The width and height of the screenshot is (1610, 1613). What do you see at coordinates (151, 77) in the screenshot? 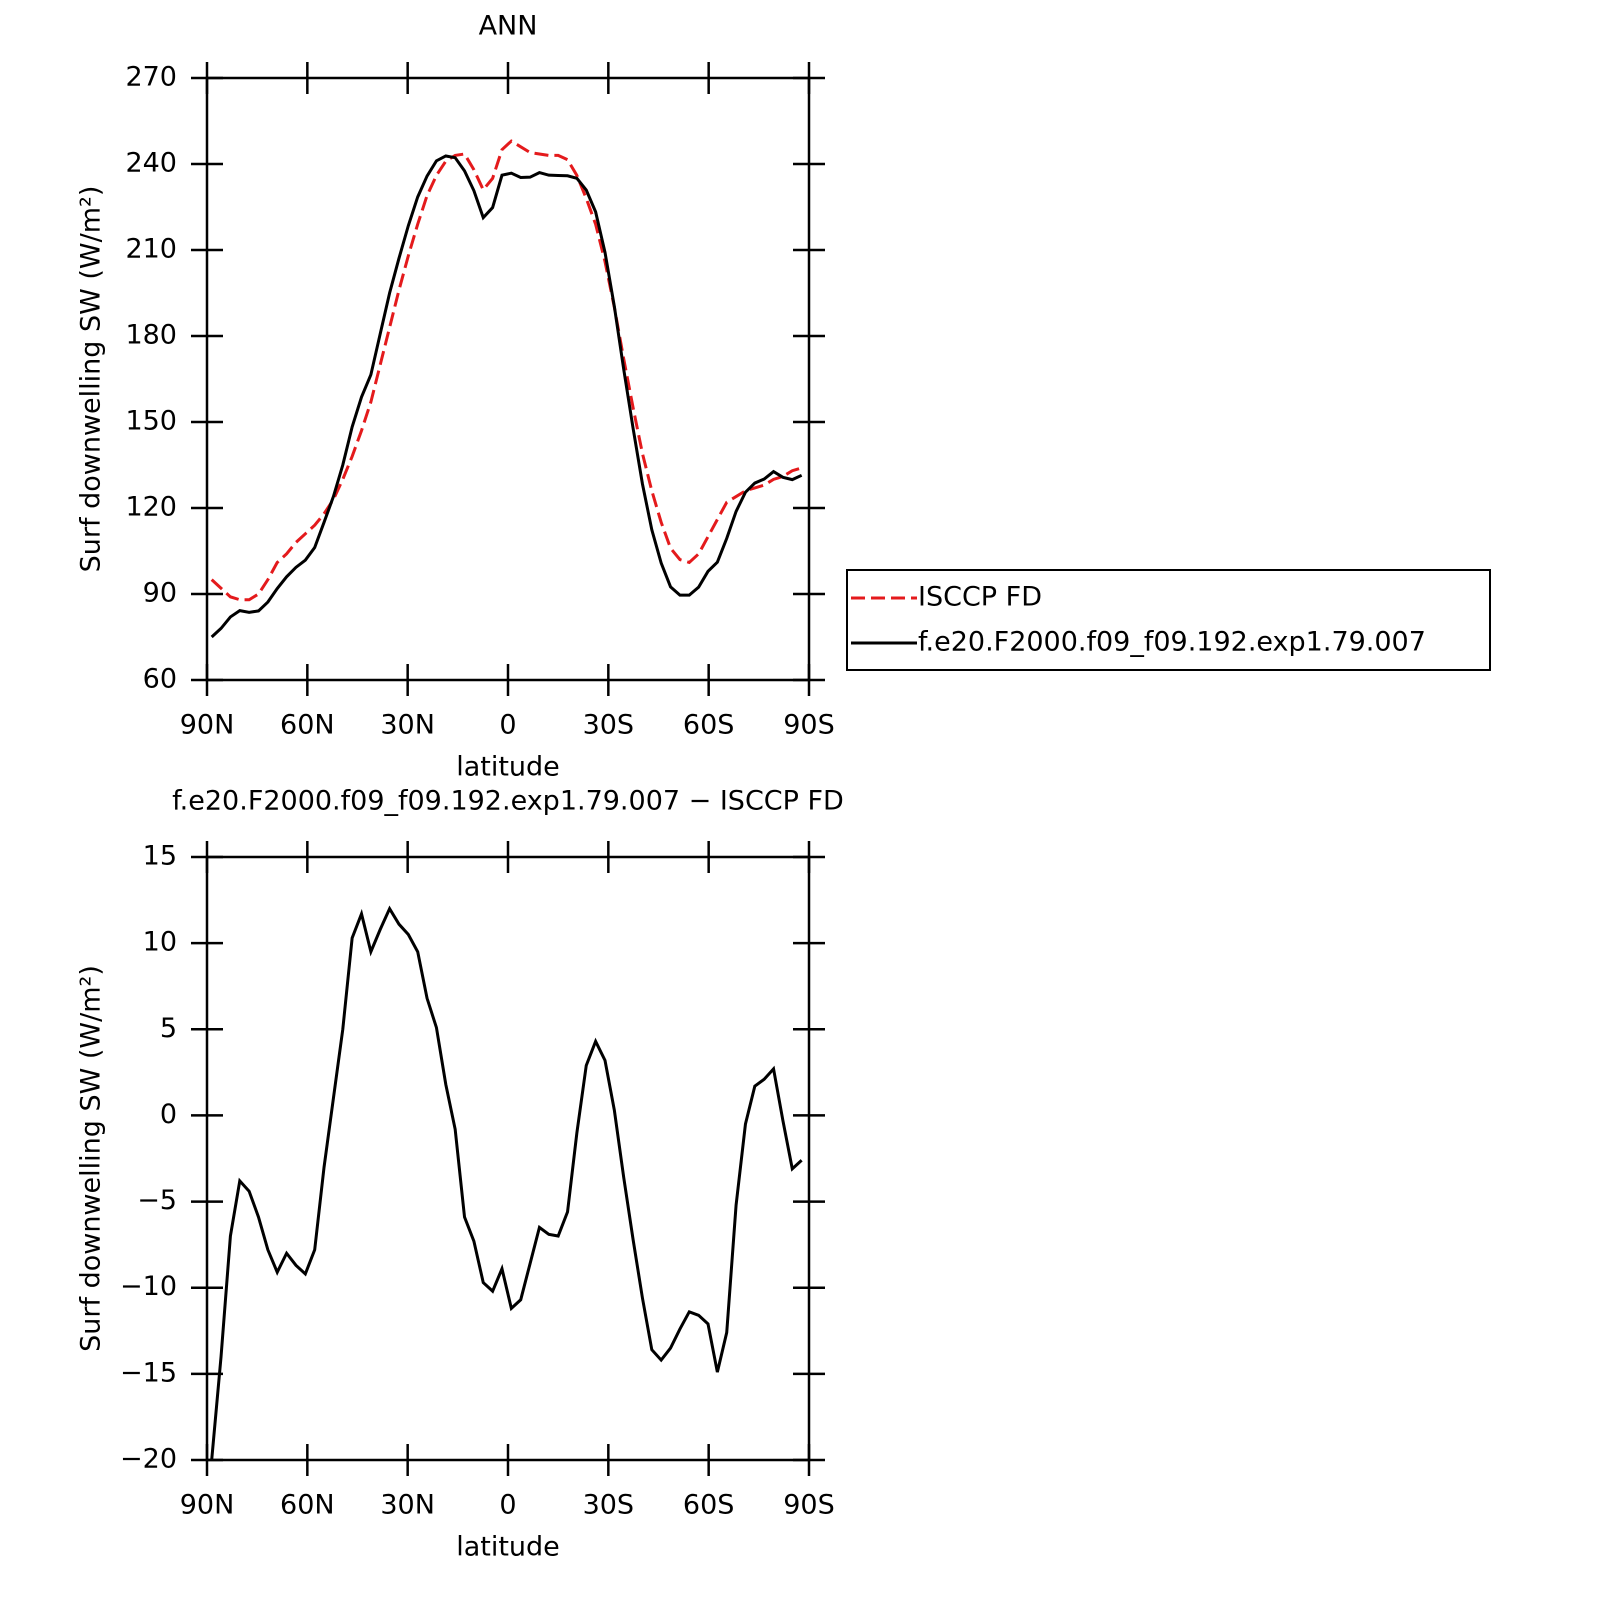
I see `y-tick-label: 270` at bounding box center [151, 77].